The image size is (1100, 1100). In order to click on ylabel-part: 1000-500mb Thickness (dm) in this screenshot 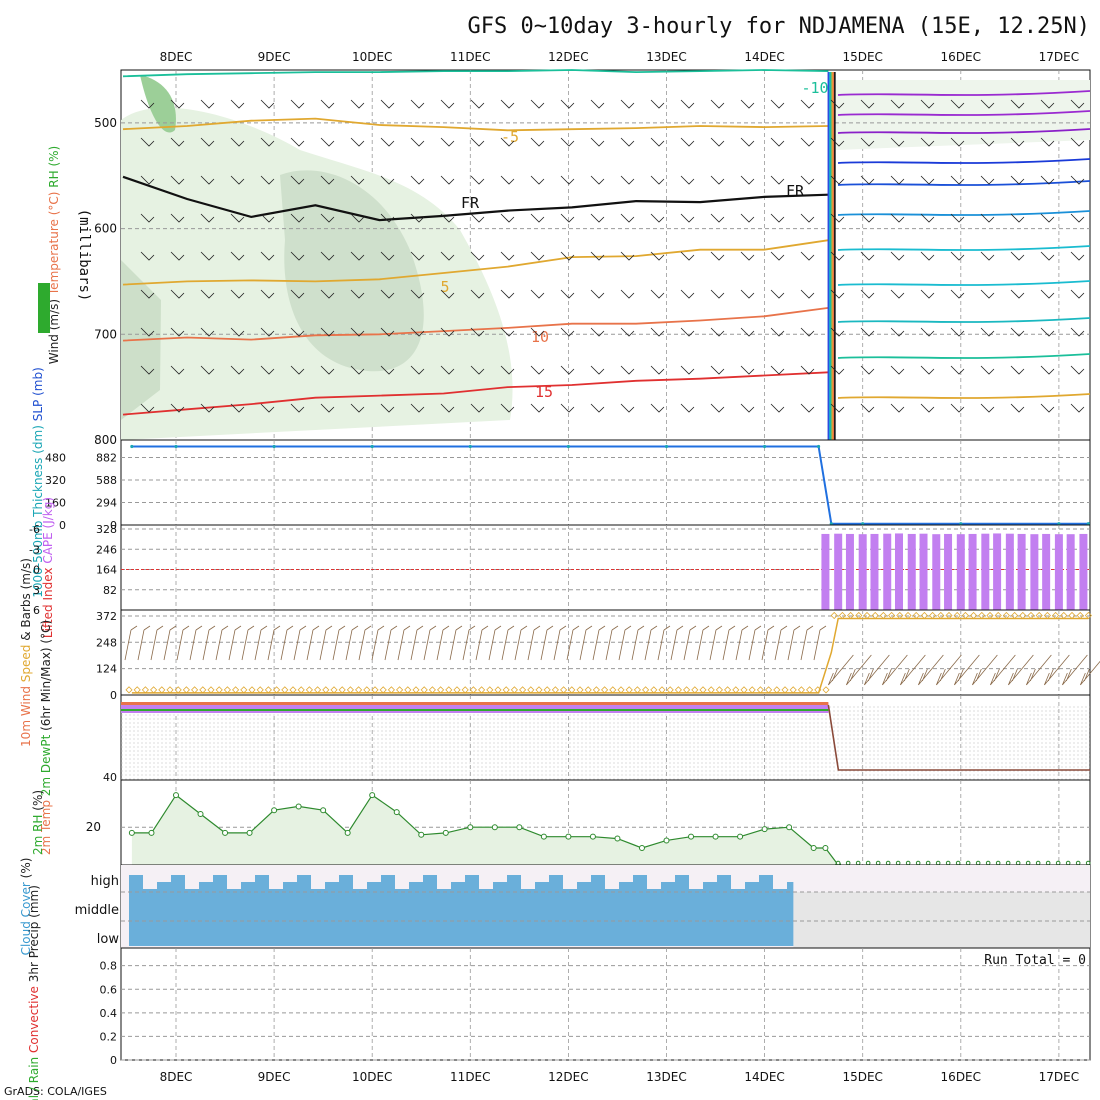, I will do `click(38, 509)`.